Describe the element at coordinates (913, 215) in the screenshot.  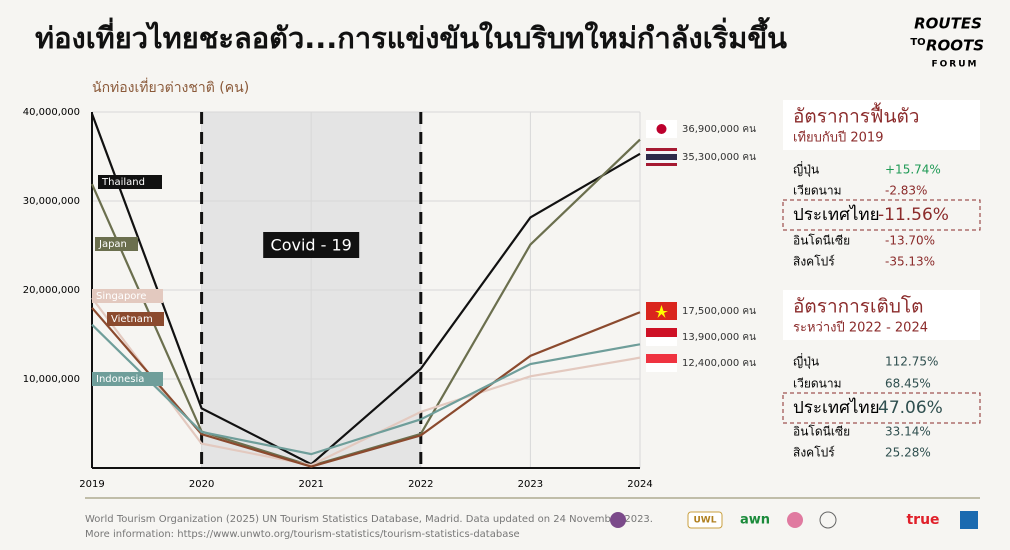
I see `row-value: -11.56%` at that location.